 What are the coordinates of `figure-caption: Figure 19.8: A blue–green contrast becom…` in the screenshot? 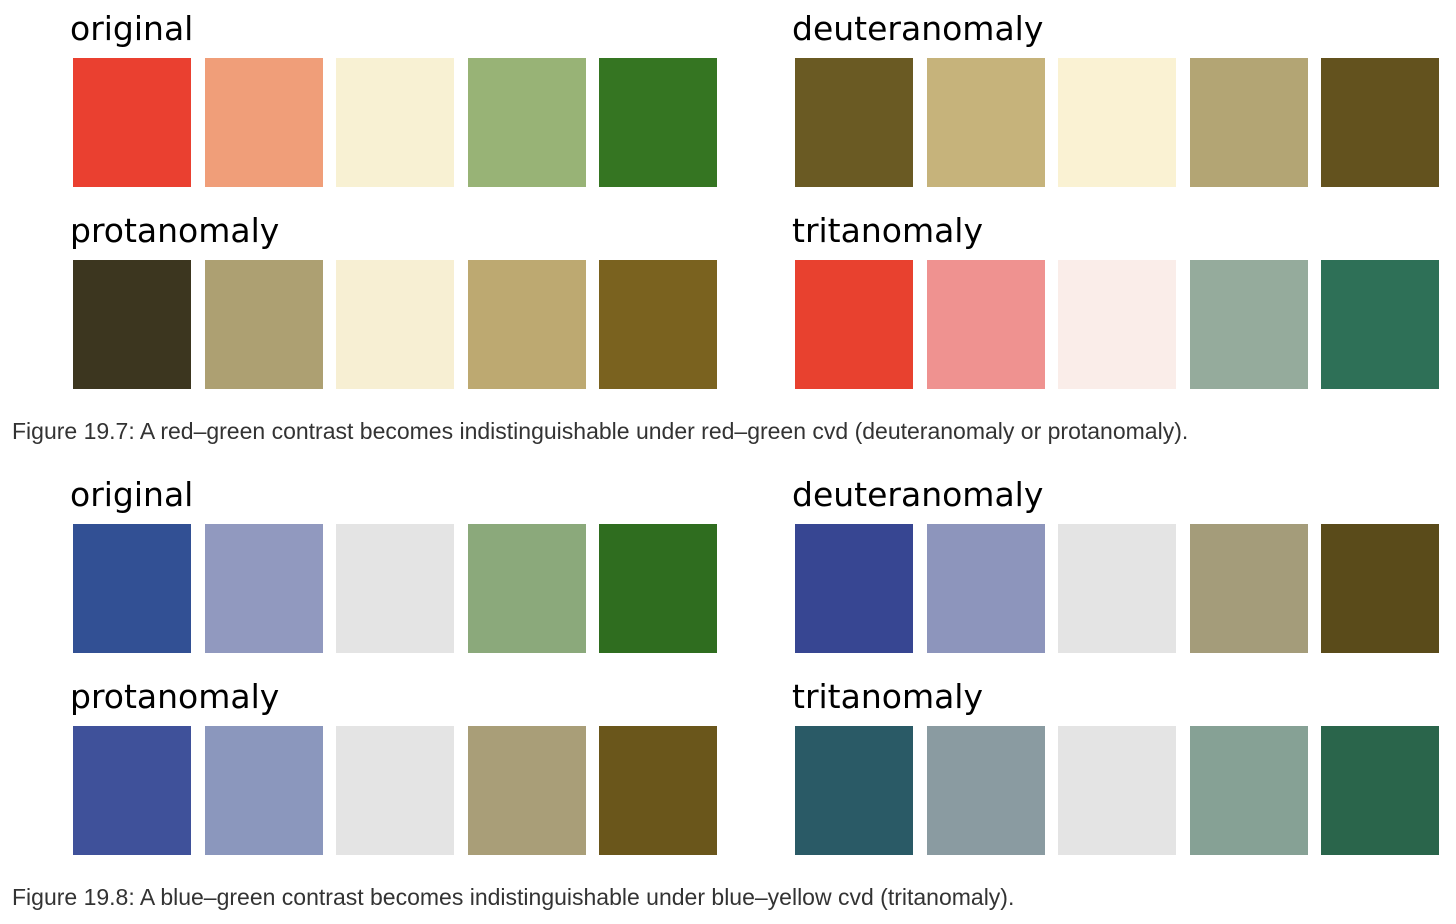 It's located at (513, 897).